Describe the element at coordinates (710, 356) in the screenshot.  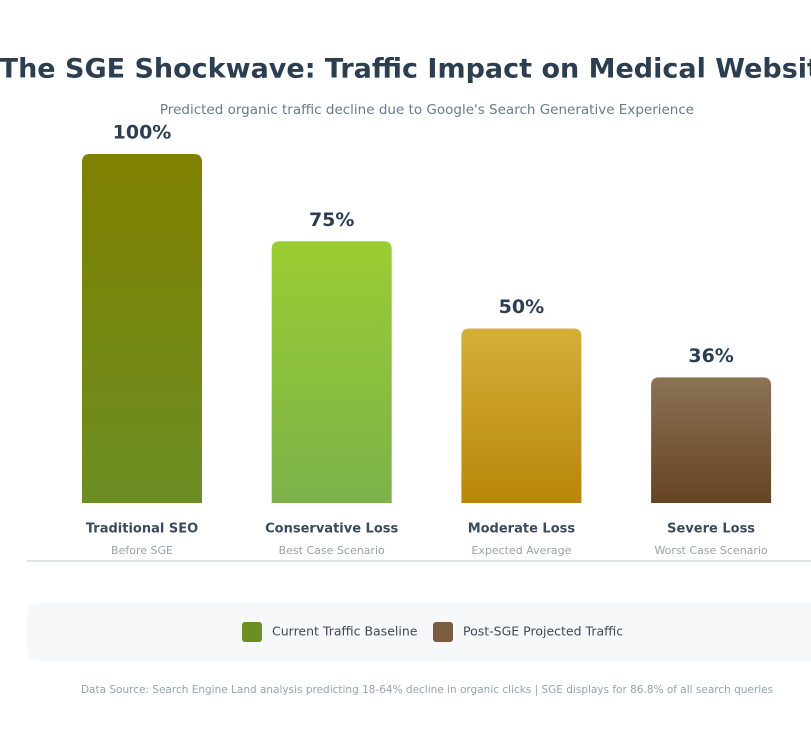
I see `value-label: 36%` at that location.